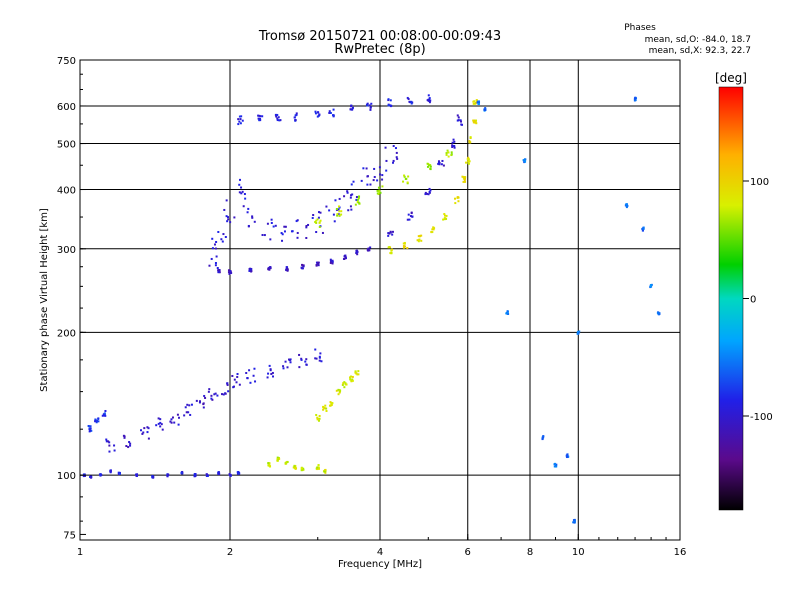 This screenshot has height=600, width=800. I want to click on stats-x: mean, sd,X: 92.3, 22.7, so click(700, 51).